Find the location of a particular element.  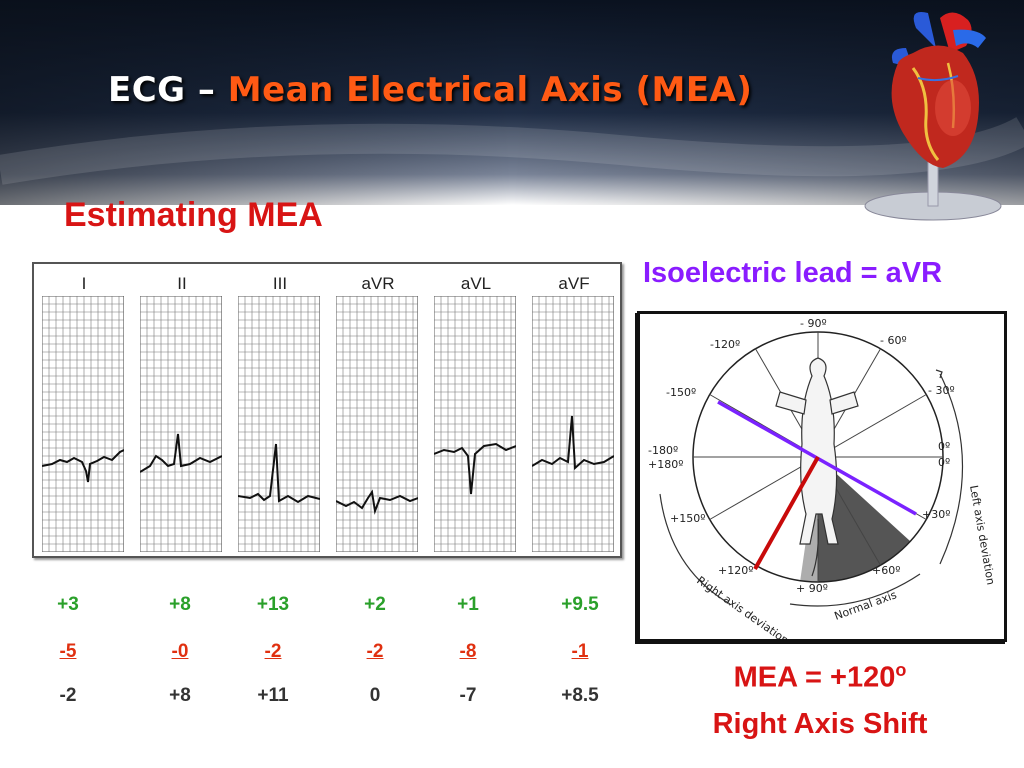

angle-label: +60º is located at coordinates (886, 570).